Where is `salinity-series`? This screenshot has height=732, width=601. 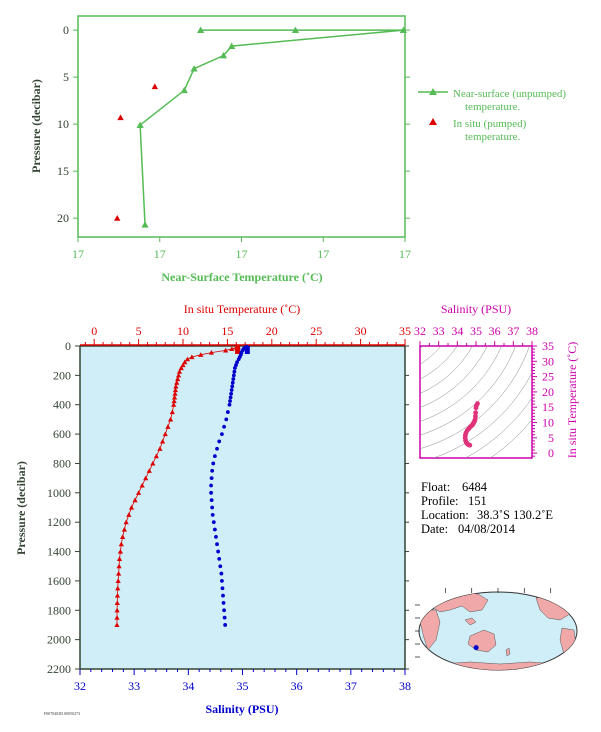
salinity-series is located at coordinates (229, 485).